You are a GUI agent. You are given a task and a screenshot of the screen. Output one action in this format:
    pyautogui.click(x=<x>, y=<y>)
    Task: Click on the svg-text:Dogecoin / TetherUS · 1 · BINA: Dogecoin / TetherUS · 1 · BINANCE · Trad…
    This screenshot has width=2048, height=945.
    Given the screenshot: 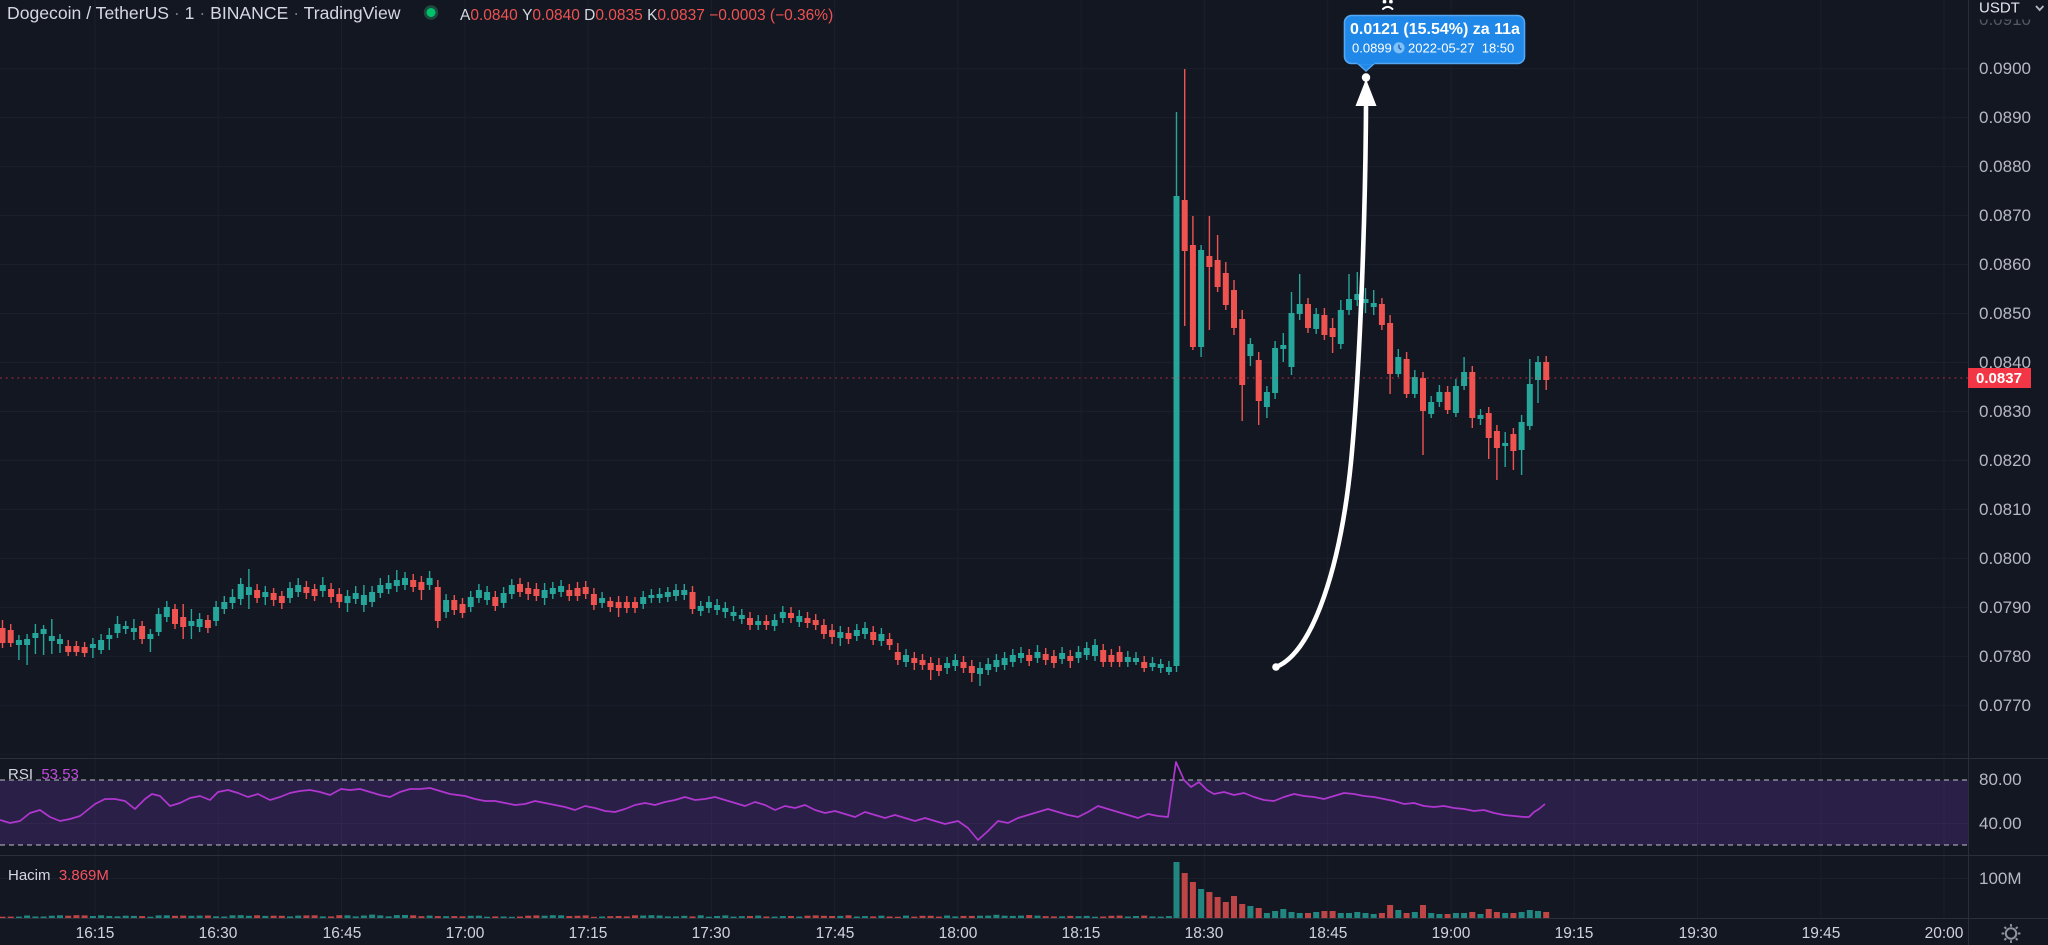 What is the action you would take?
    pyautogui.click(x=204, y=13)
    